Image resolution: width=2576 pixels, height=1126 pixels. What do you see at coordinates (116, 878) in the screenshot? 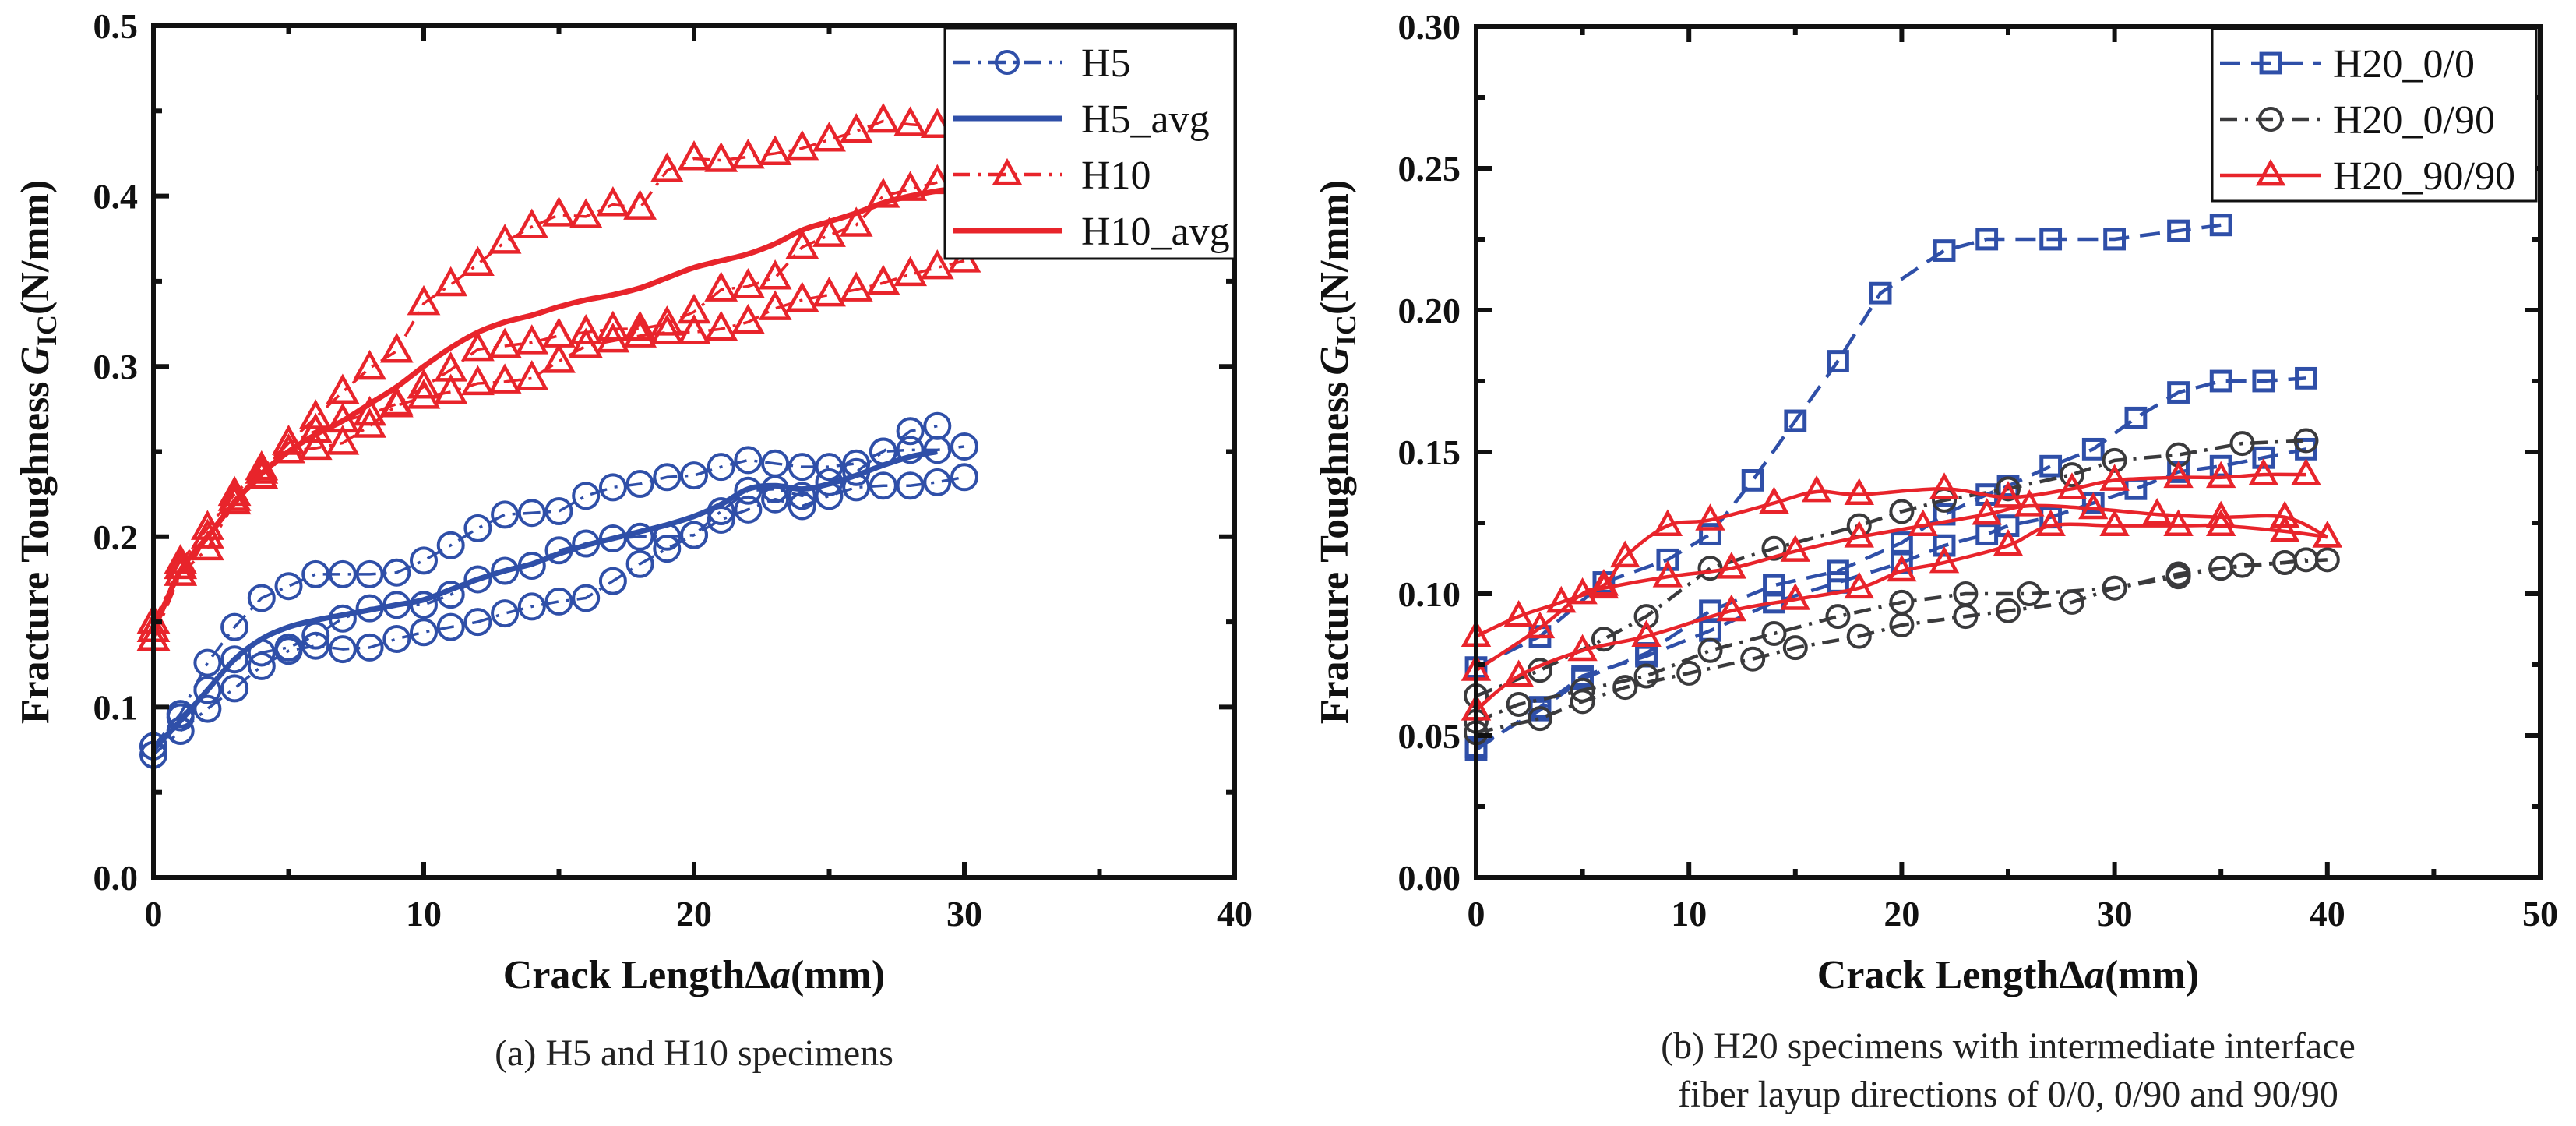
I see `y-tick-label: 0.0` at bounding box center [116, 878].